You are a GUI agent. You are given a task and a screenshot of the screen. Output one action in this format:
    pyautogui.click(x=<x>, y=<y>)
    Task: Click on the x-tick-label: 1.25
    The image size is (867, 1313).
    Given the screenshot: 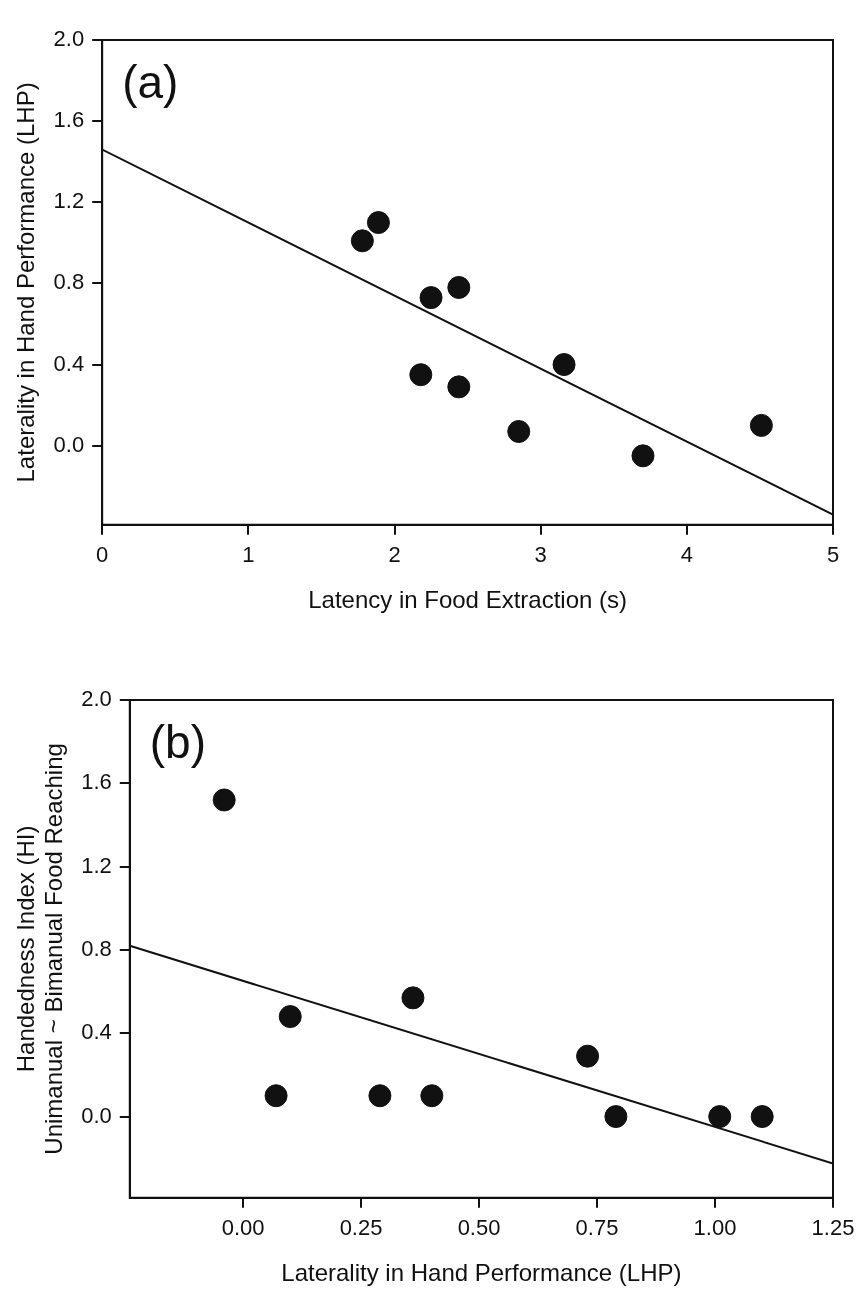 What is the action you would take?
    pyautogui.click(x=833, y=1228)
    